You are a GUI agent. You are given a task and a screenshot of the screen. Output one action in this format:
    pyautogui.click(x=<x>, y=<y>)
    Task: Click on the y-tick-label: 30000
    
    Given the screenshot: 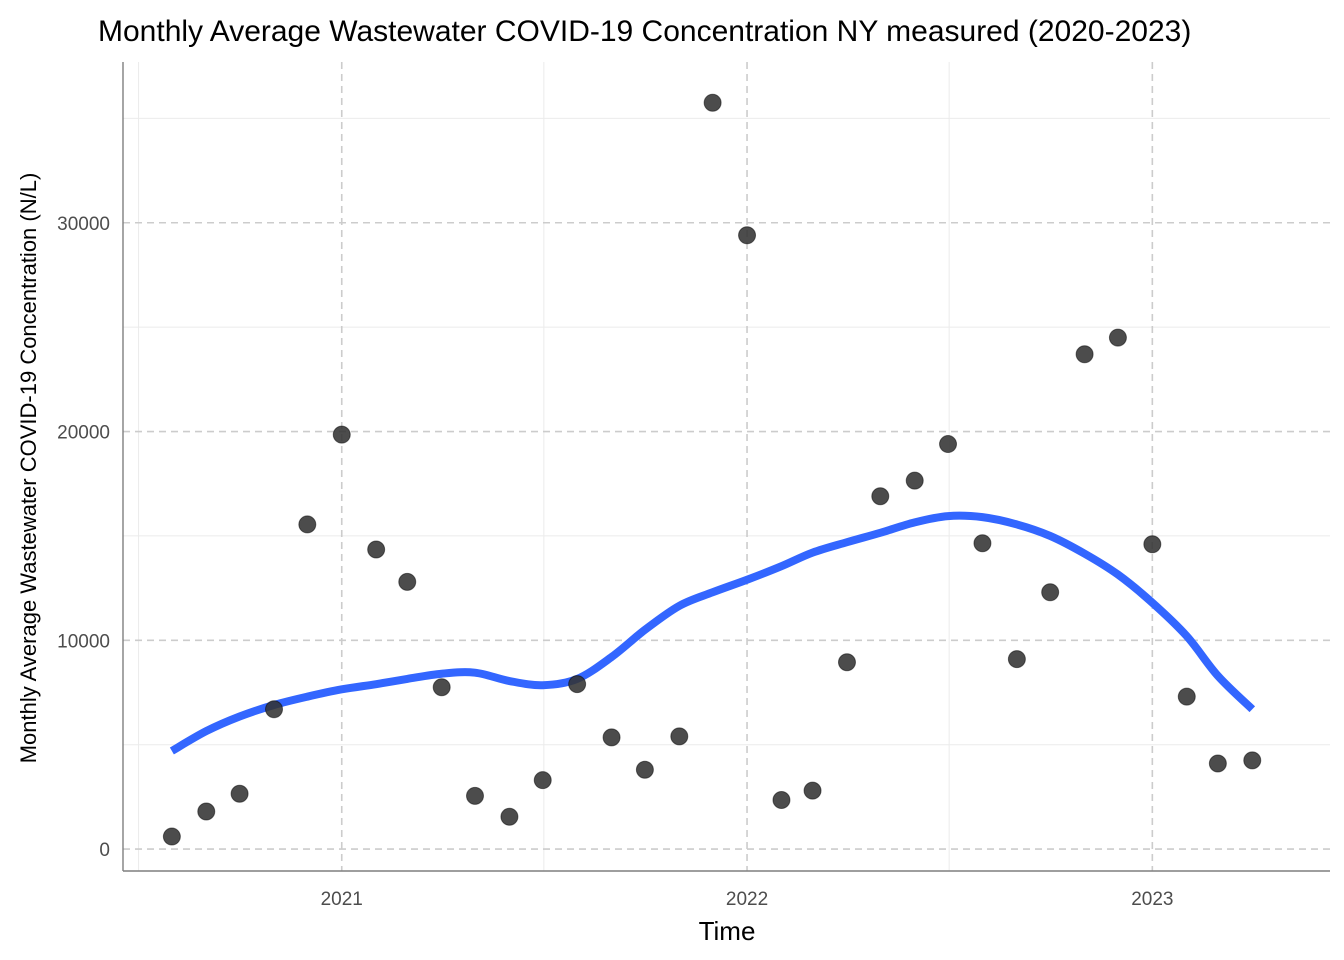 What is the action you would take?
    pyautogui.click(x=83, y=224)
    